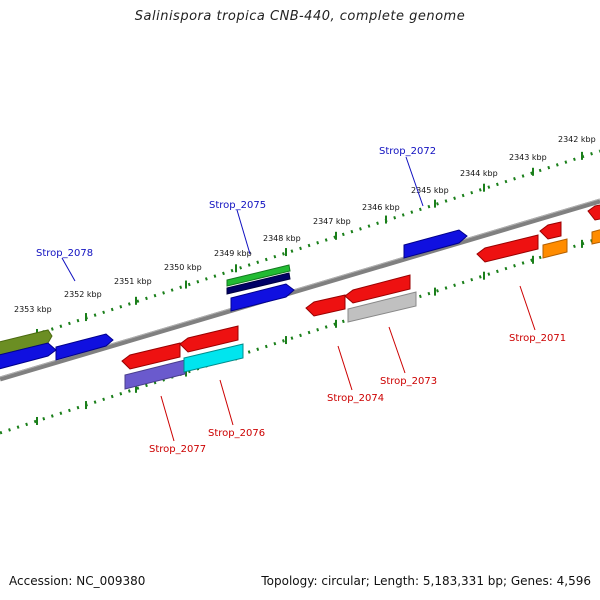 This screenshot has width=600, height=600. What do you see at coordinates (258, 275) in the screenshot?
I see `gene-green-2075` at bounding box center [258, 275].